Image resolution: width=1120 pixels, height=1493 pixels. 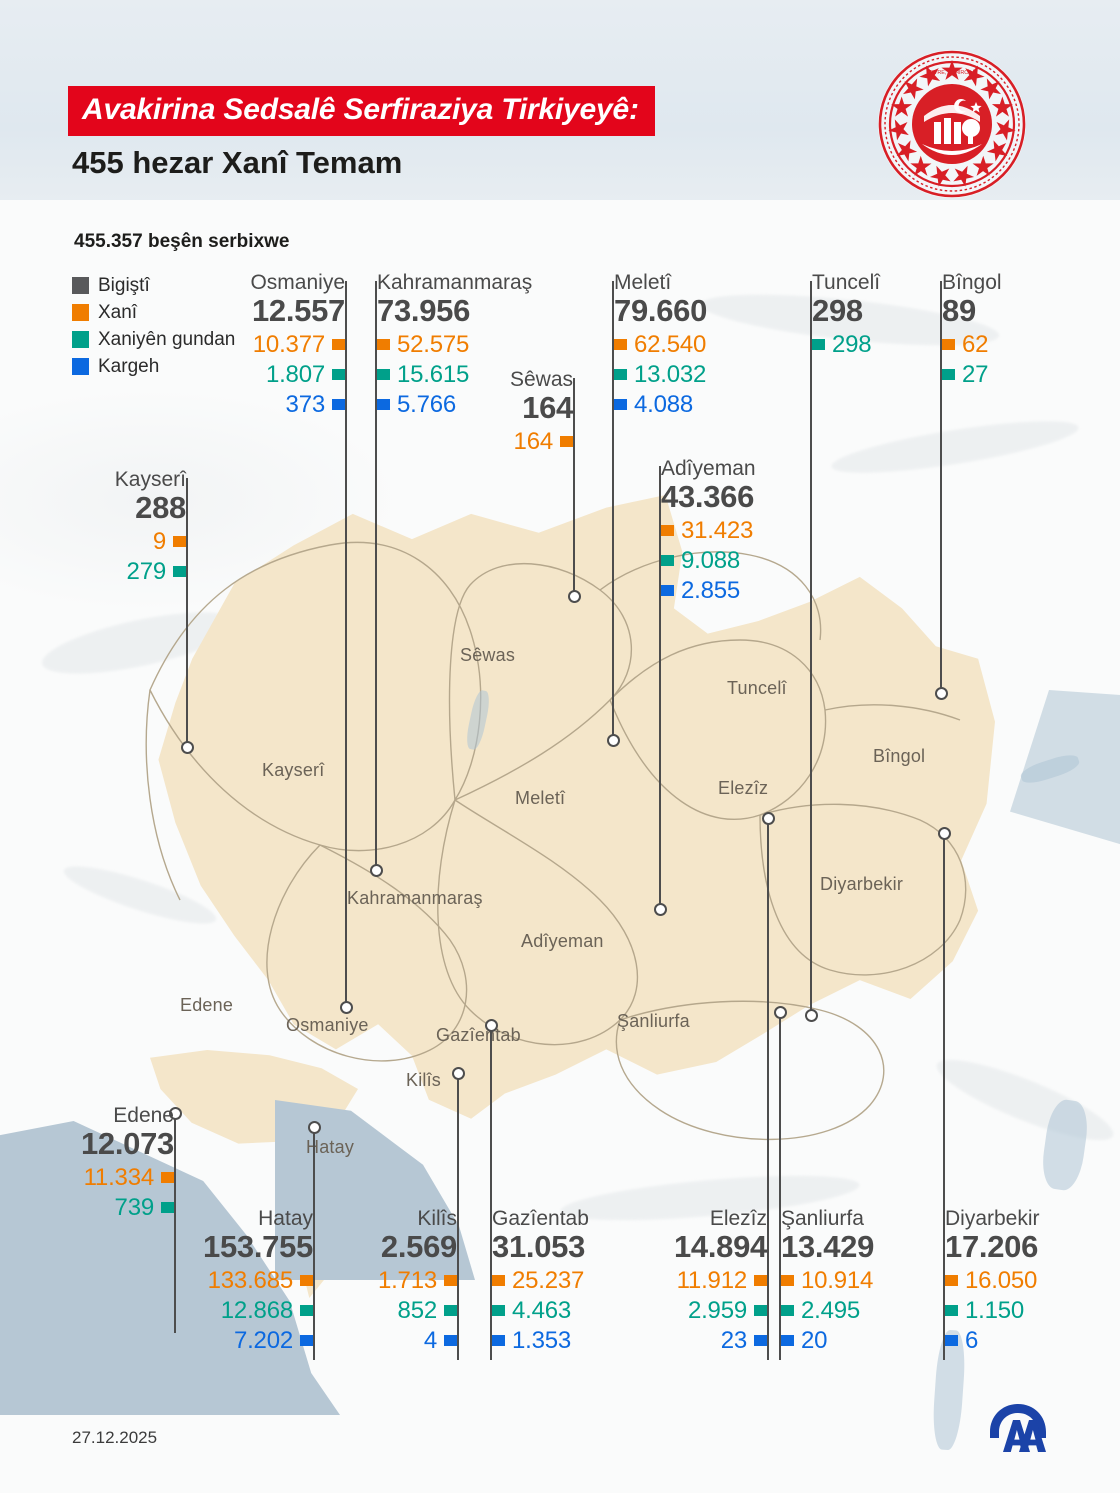 I want to click on map-label-b-ngol: Bîngol, so click(x=899, y=756).